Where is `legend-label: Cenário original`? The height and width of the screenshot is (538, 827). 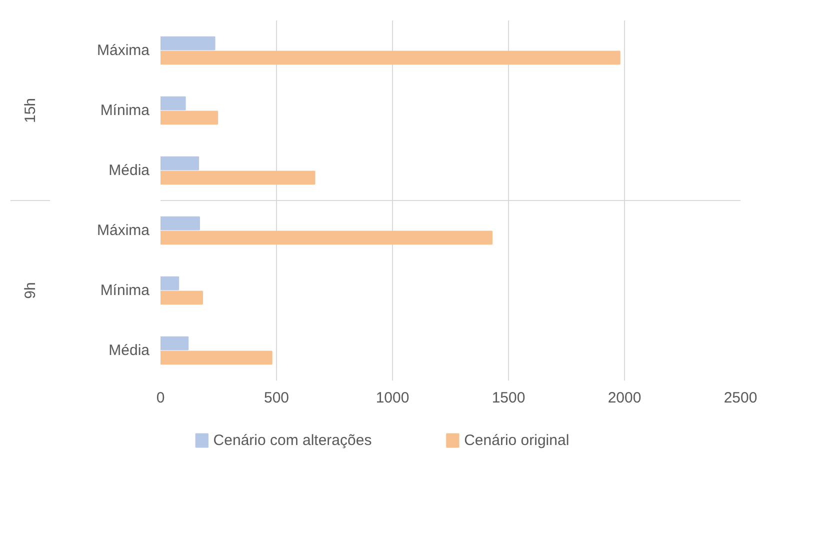 legend-label: Cenário original is located at coordinates (517, 440).